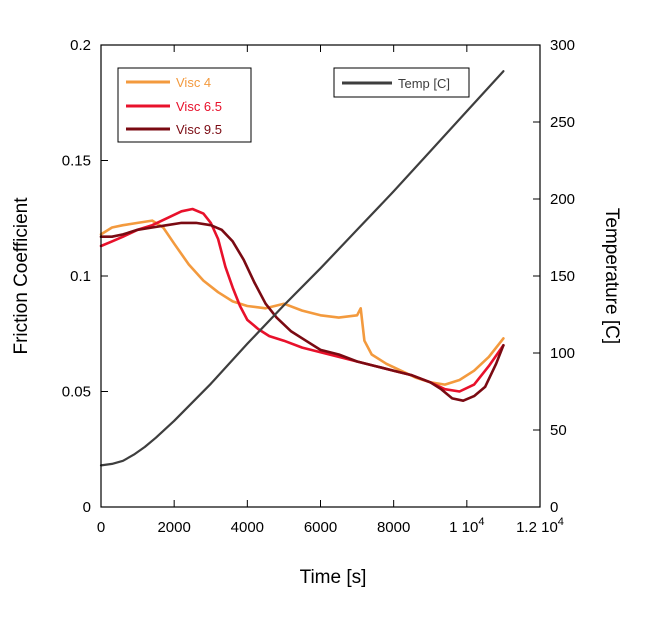  I want to click on x-tick-label: 1 104, so click(466, 526).